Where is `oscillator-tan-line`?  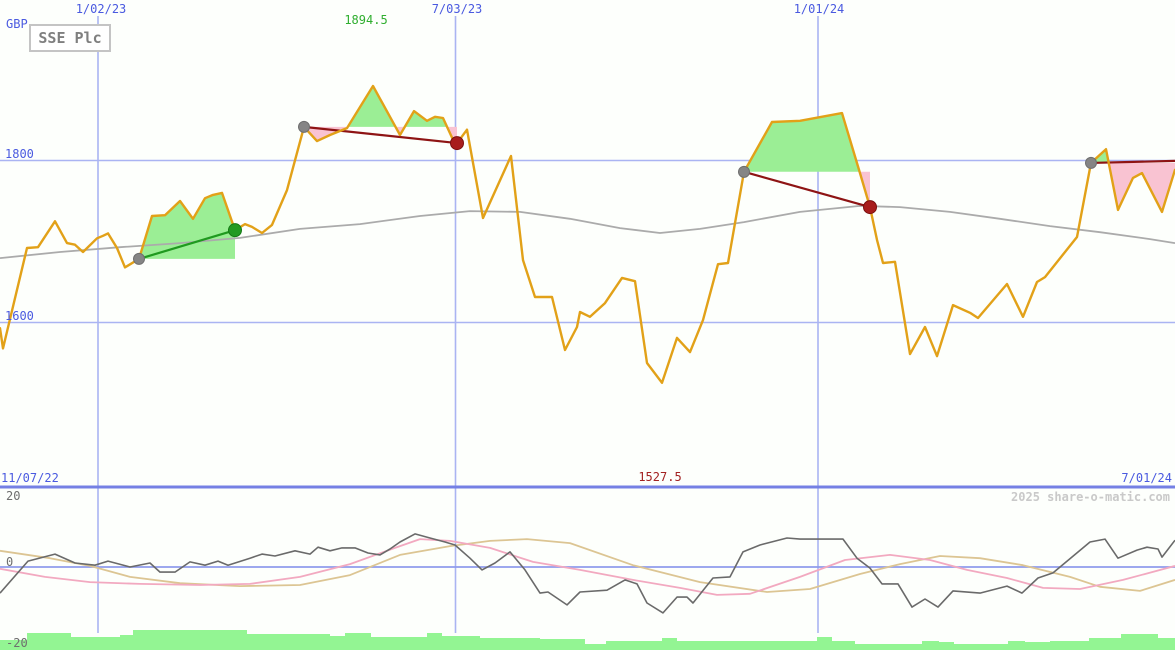
oscillator-tan-line is located at coordinates (587, 565).